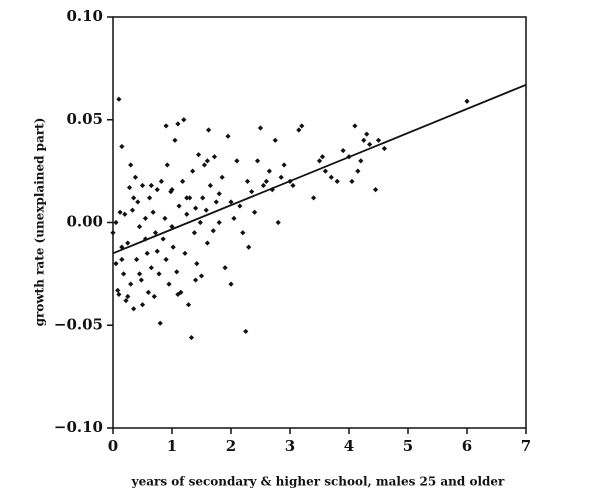  I want to click on y-axis-label: growth rate (unexplained part), so click(40, 222).